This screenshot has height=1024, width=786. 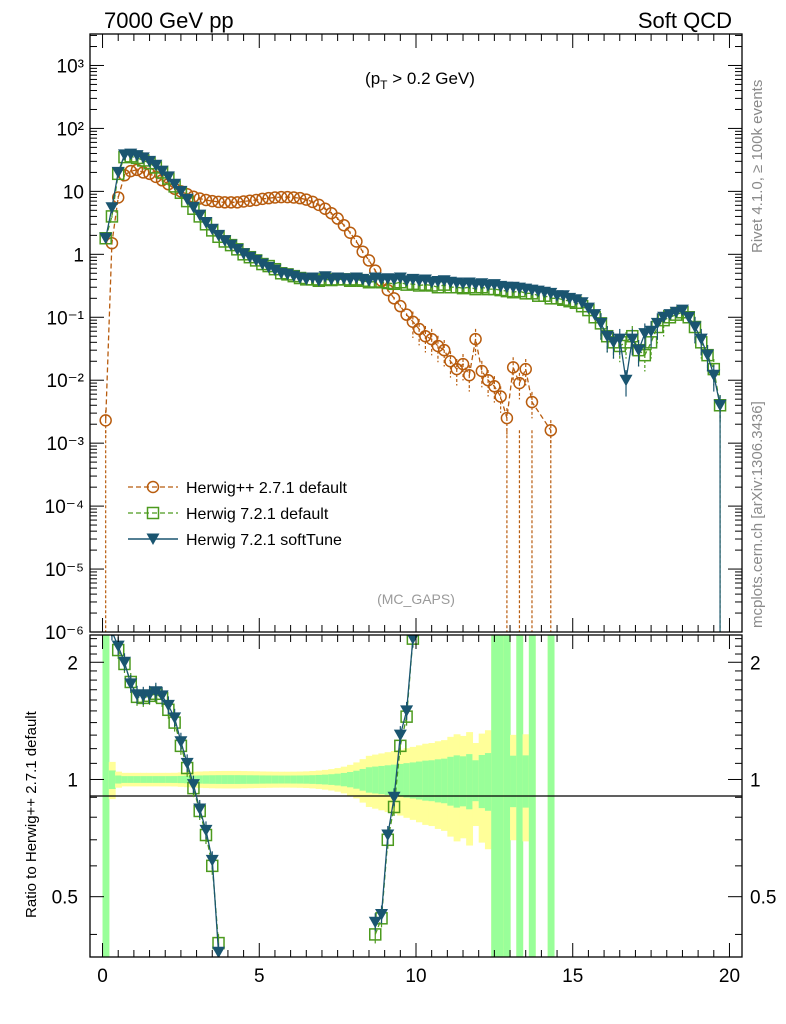 I want to click on x-tick-label: 5, so click(x=259, y=976).